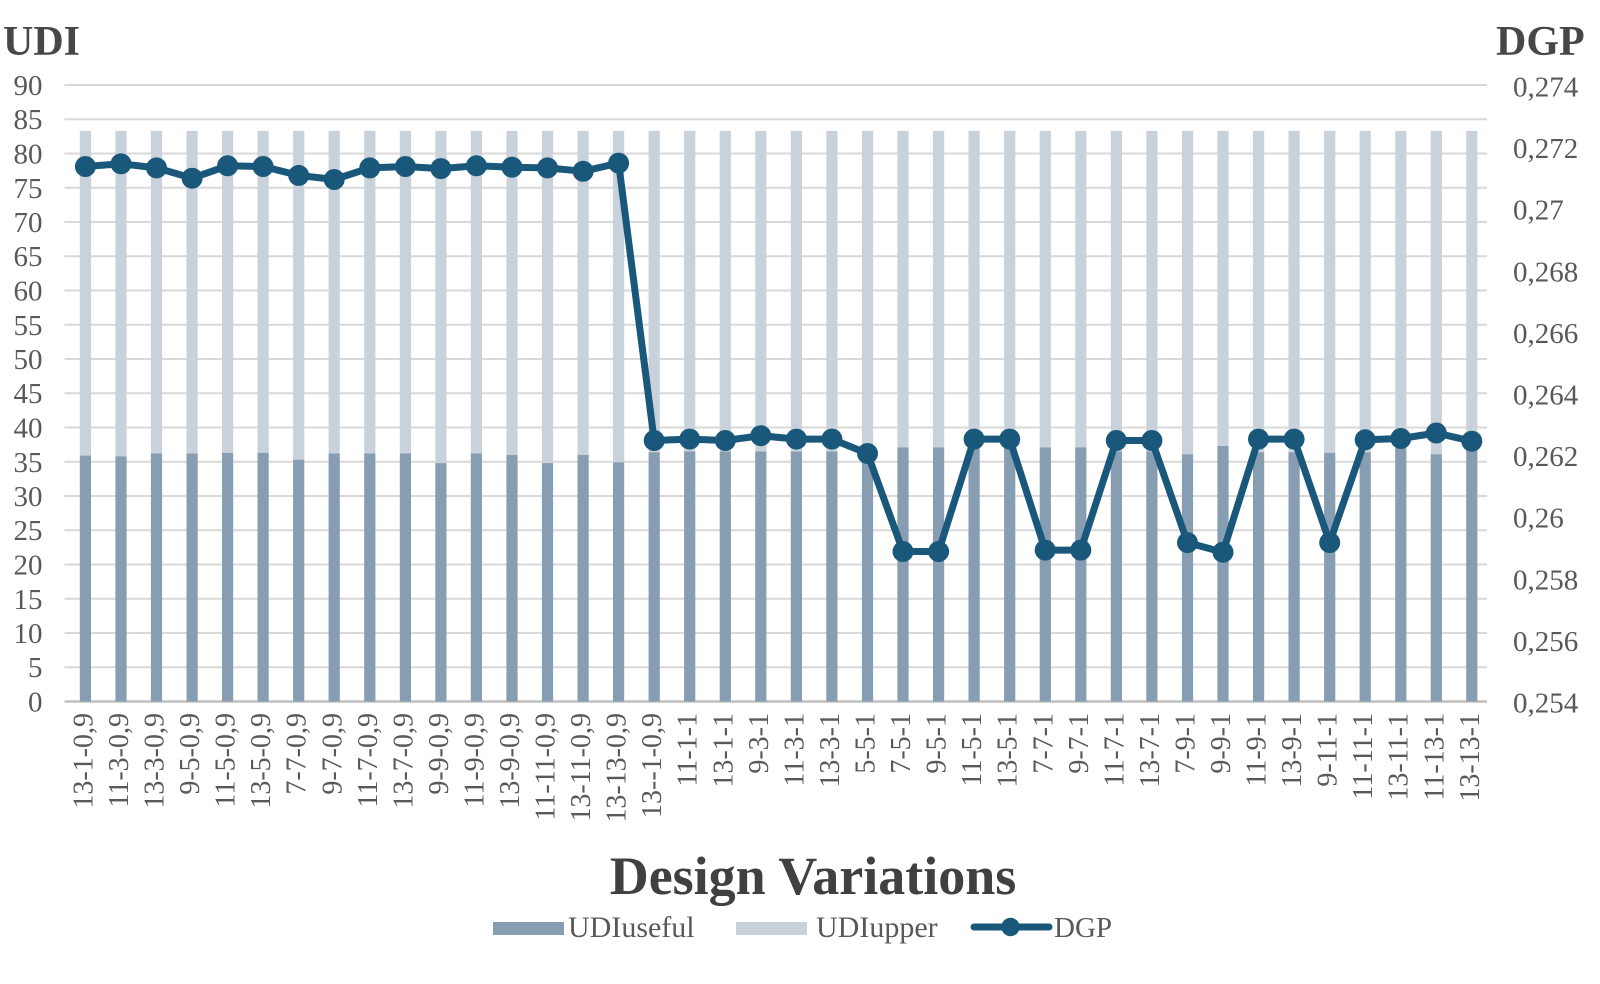  Describe the element at coordinates (1257, 750) in the screenshot. I see `svg-text: 11-9-1` at that location.